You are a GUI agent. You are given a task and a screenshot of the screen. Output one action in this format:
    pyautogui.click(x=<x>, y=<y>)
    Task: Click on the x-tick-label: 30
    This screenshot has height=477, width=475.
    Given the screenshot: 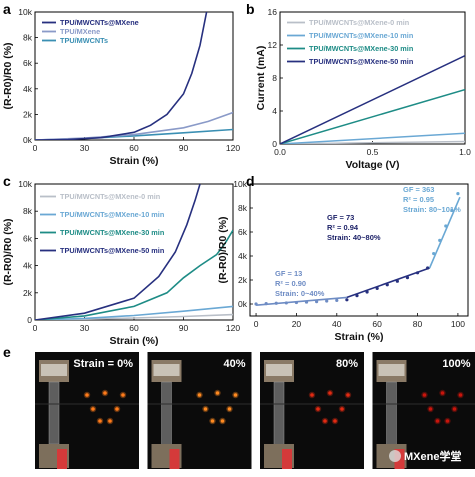 What is the action you would take?
    pyautogui.click(x=85, y=328)
    